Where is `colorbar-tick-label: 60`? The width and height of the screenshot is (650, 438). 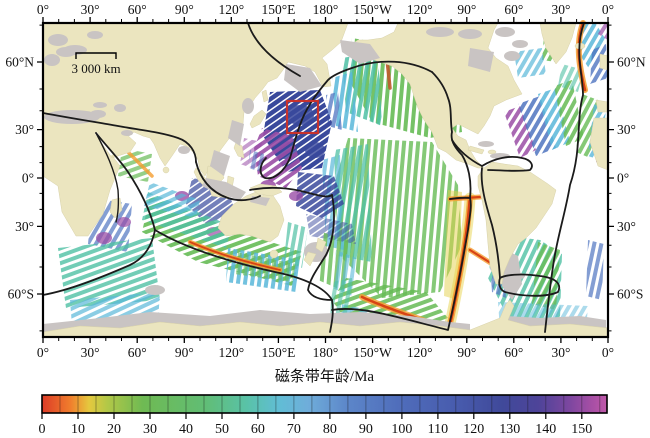
colorbar-tick-label: 60 is located at coordinates (258, 429).